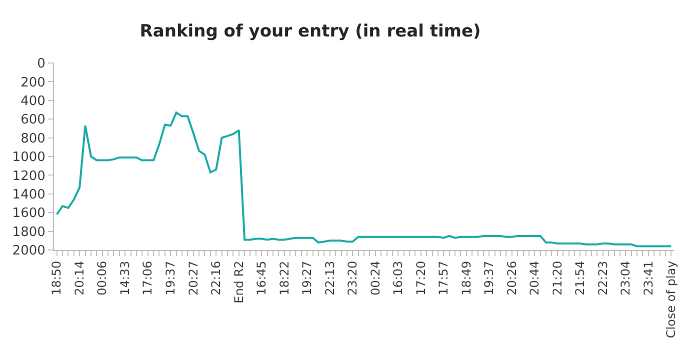  Describe the element at coordinates (421, 278) in the screenshot. I see `x-tick-label: 17:20` at that location.